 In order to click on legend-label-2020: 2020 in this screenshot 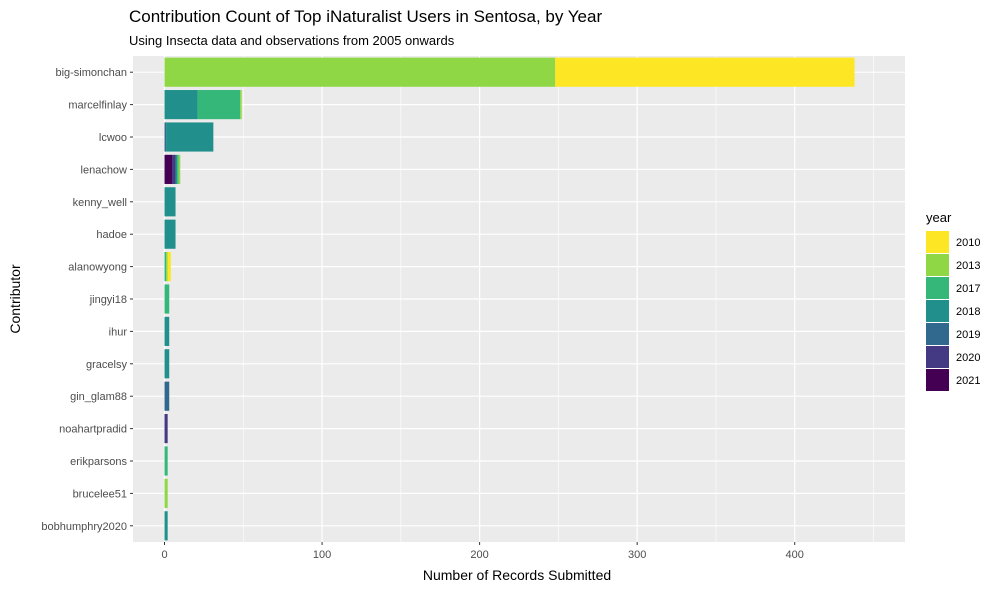, I will do `click(968, 358)`.